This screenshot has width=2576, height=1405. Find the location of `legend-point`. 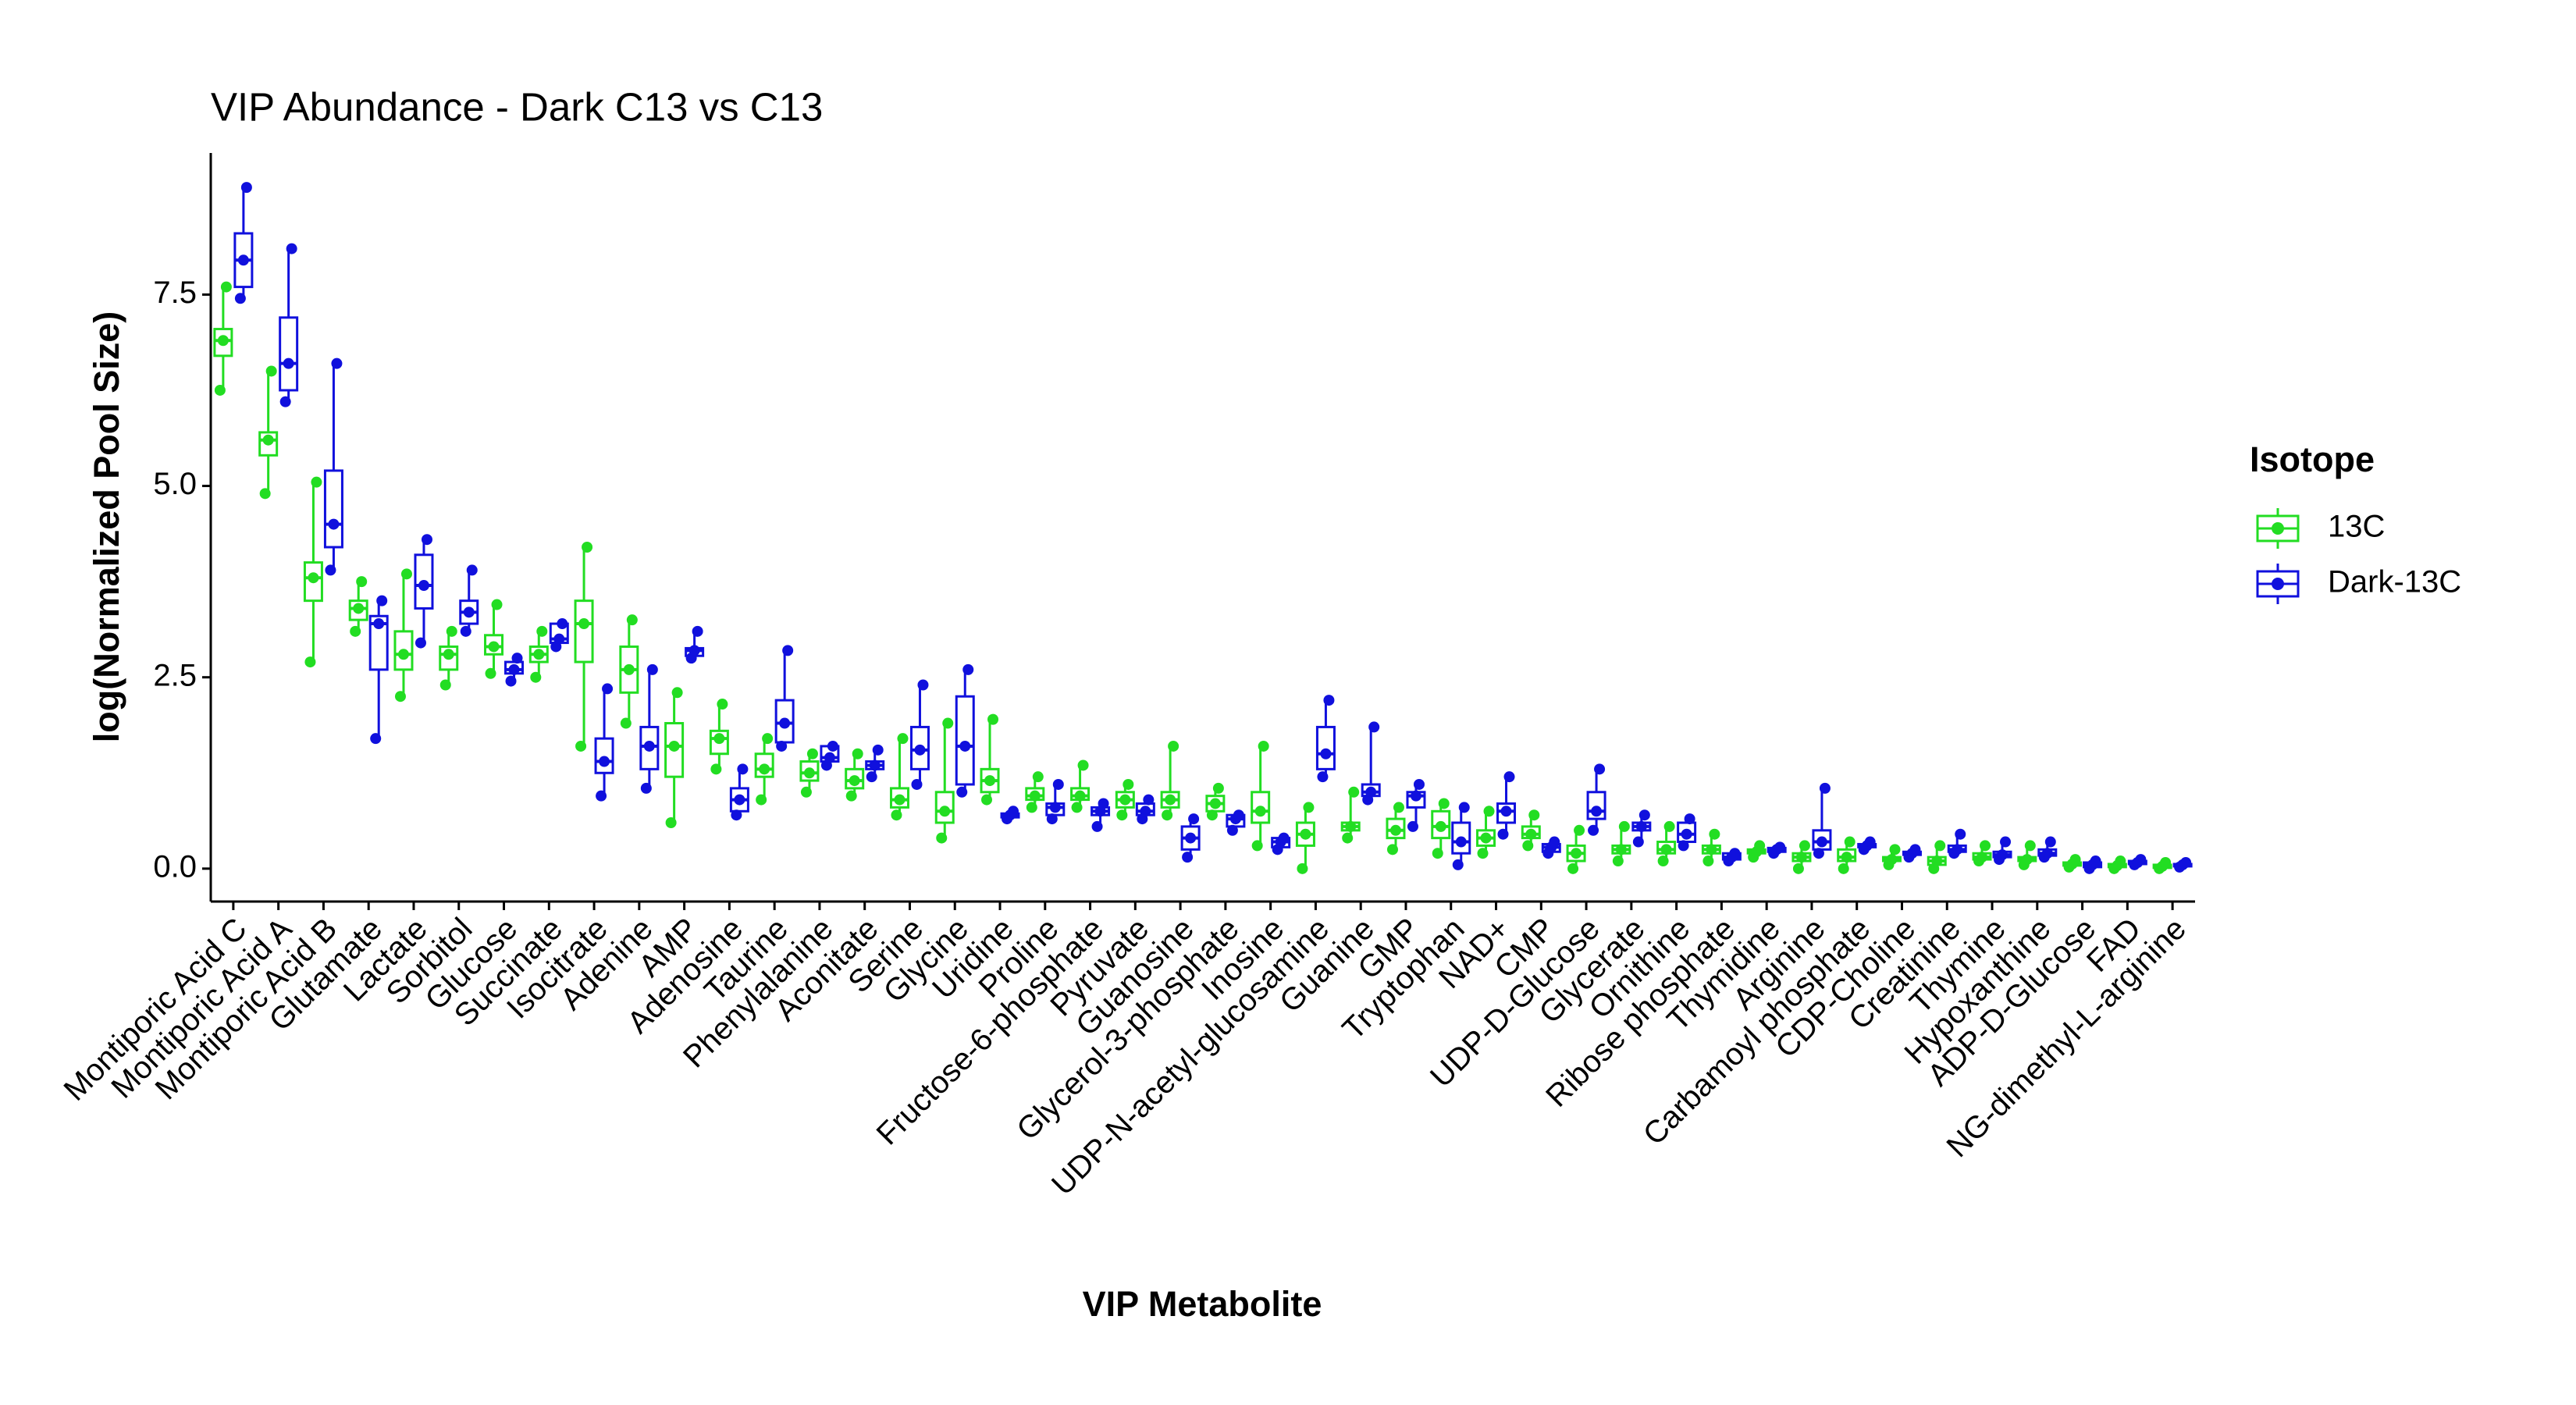

legend-point is located at coordinates (2278, 584).